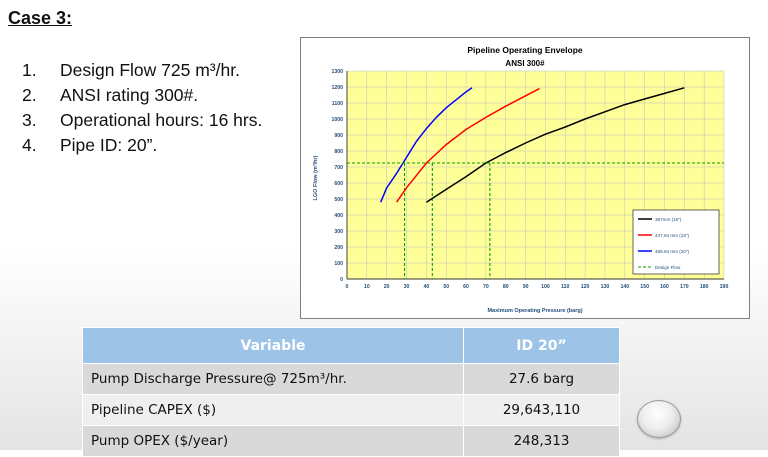  Describe the element at coordinates (337, 120) in the screenshot. I see `y-tick-label: 1000` at that location.